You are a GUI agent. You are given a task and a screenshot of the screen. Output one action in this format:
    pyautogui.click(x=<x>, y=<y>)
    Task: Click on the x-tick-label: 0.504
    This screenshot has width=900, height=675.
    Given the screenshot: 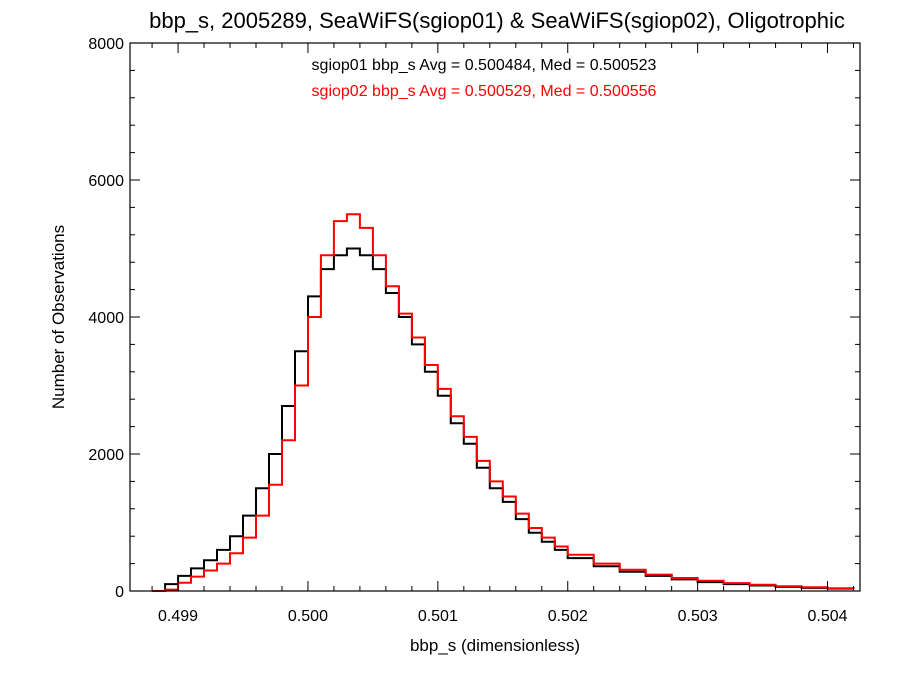 What is the action you would take?
    pyautogui.click(x=828, y=616)
    